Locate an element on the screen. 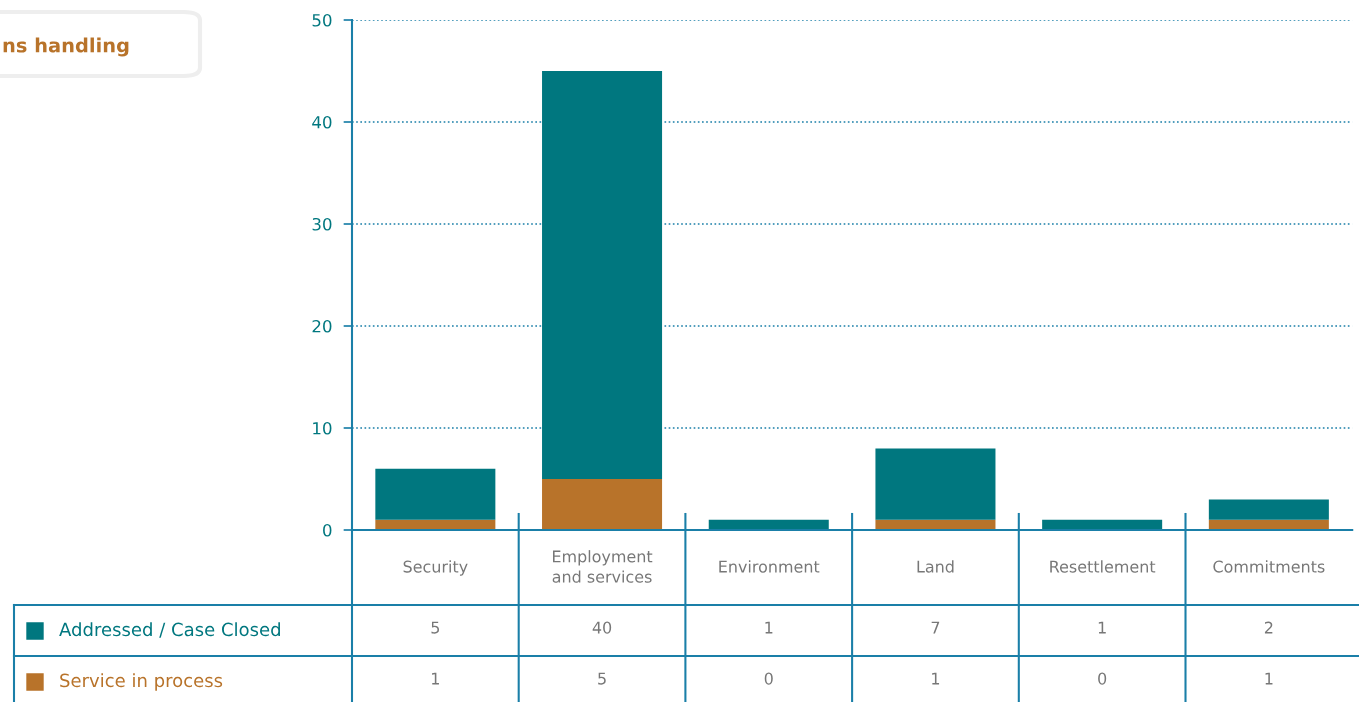 This screenshot has width=1359, height=702. x-tick-label: Commitments is located at coordinates (1269, 566).